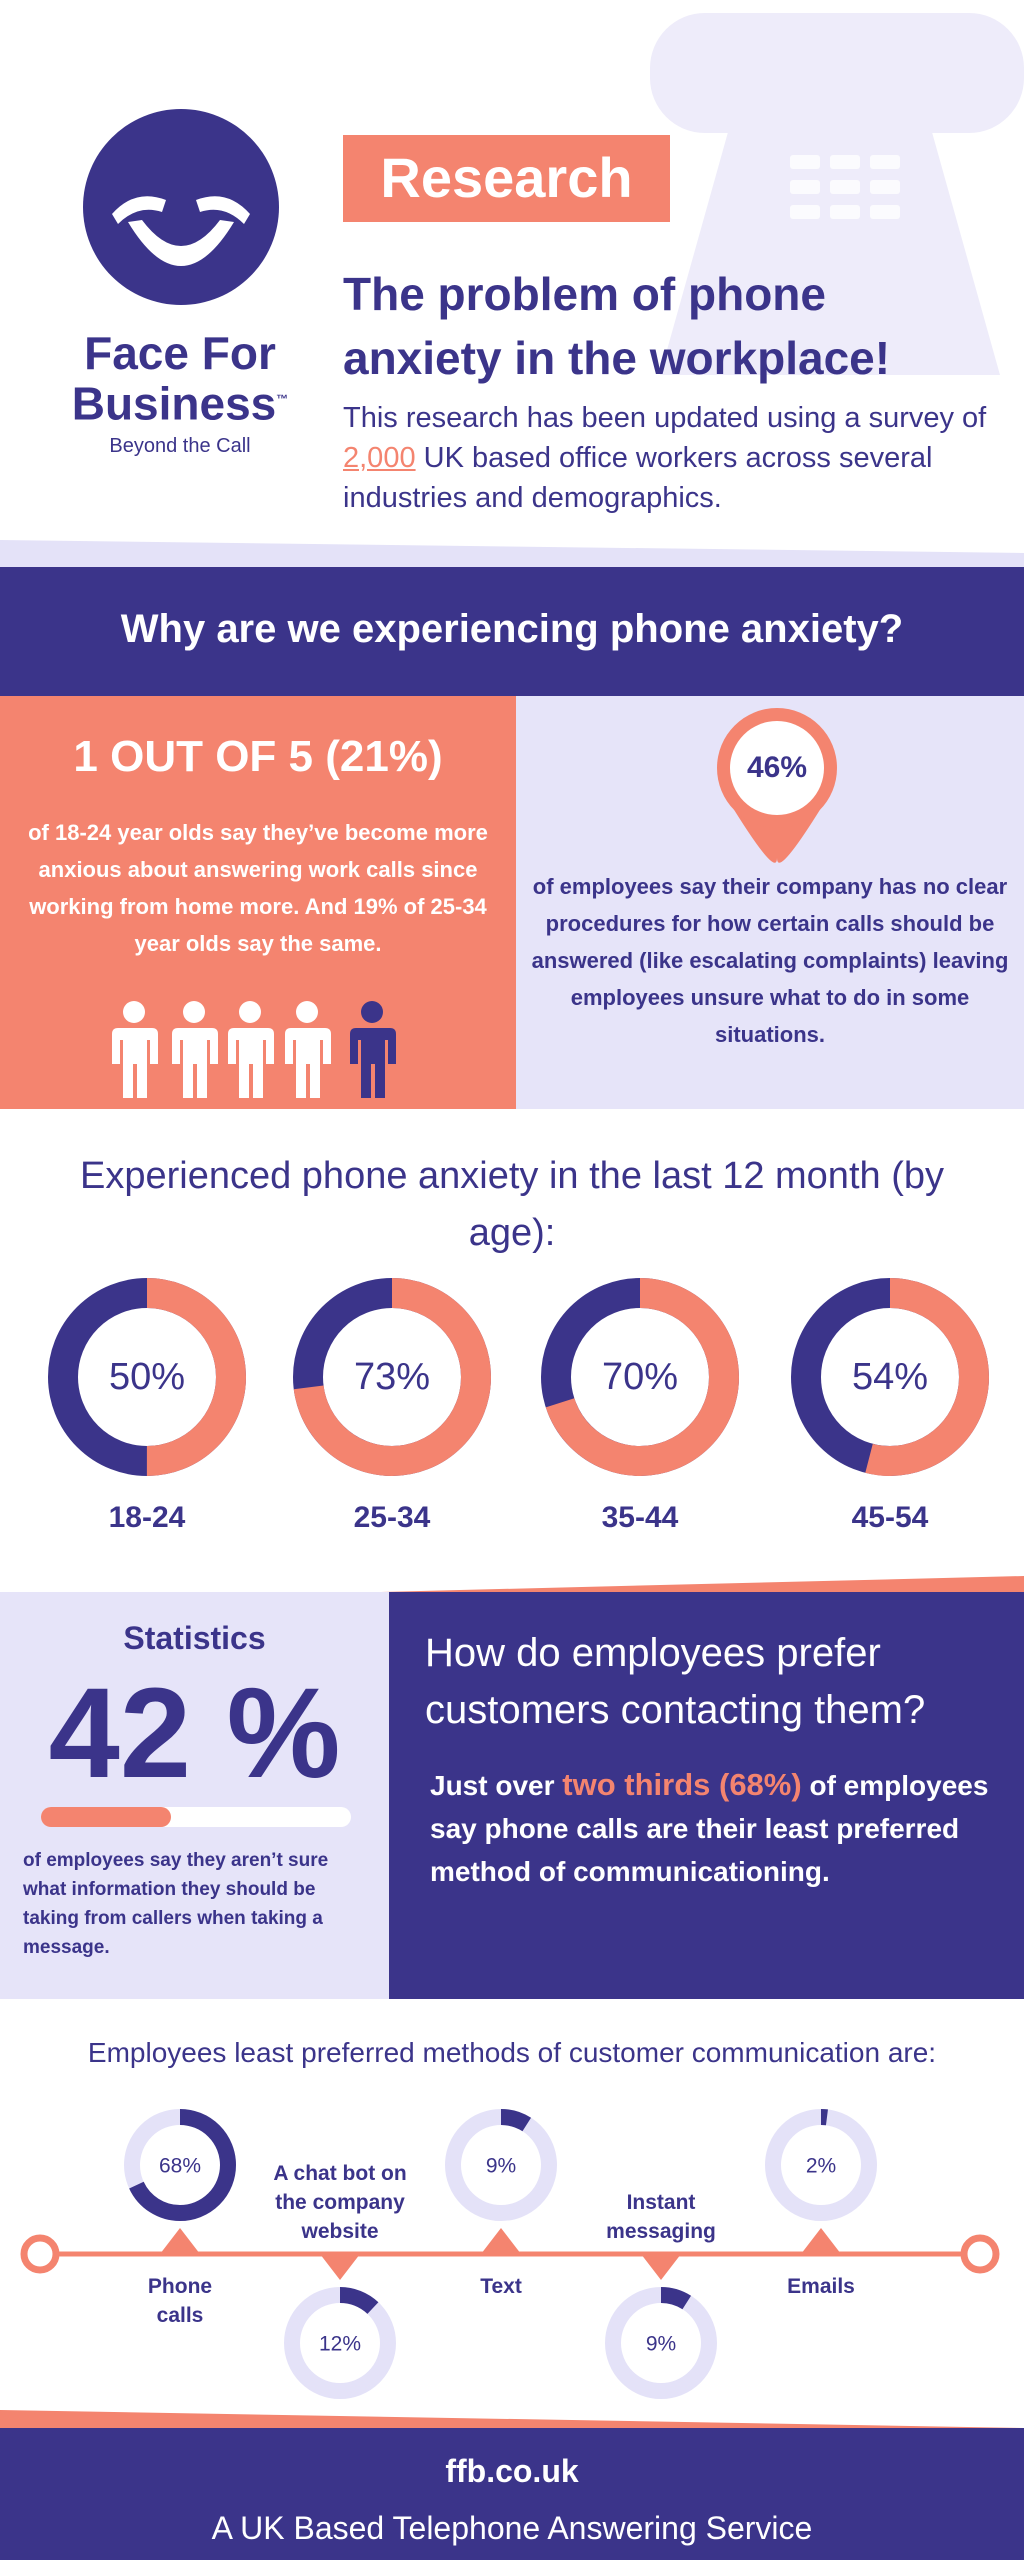 The width and height of the screenshot is (1024, 2560). What do you see at coordinates (837, 194) in the screenshot?
I see `phone-illustration` at bounding box center [837, 194].